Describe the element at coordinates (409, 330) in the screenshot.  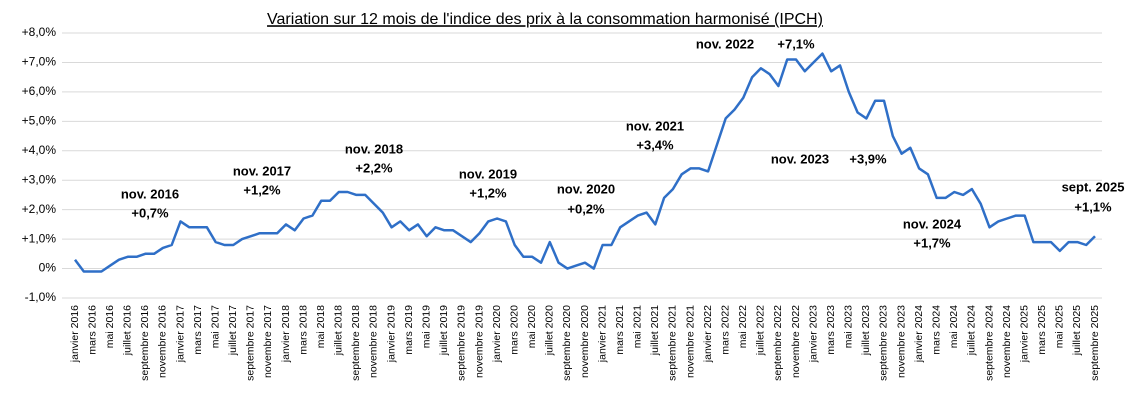
I see `x-tick-label: mars 2019` at that location.